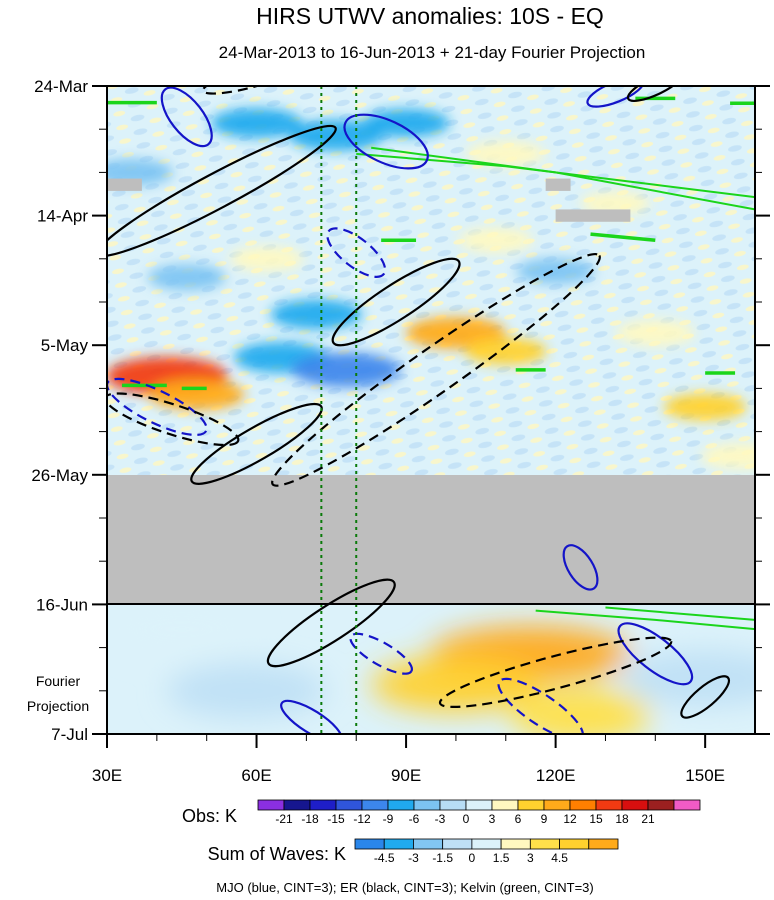 Image resolution: width=774 pixels, height=900 pixels. I want to click on x-axis: 30E 60E 90E 120E 150E, so click(408, 759).